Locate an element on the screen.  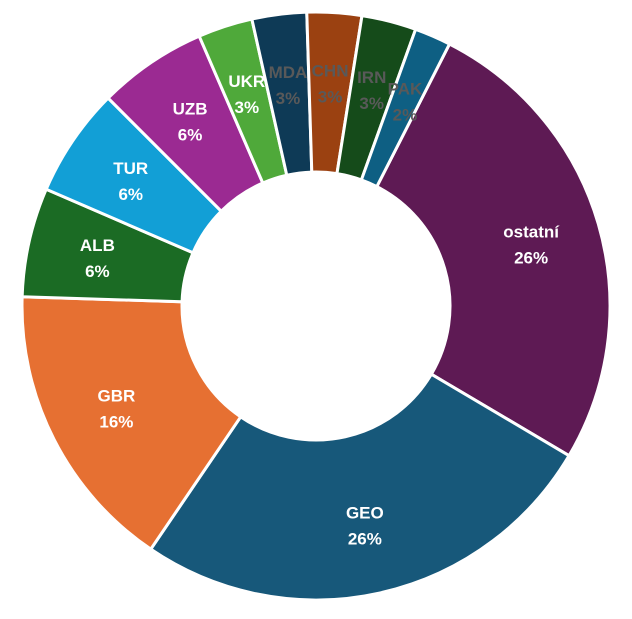
slice-label-pak: PAK is located at coordinates (405, 88).